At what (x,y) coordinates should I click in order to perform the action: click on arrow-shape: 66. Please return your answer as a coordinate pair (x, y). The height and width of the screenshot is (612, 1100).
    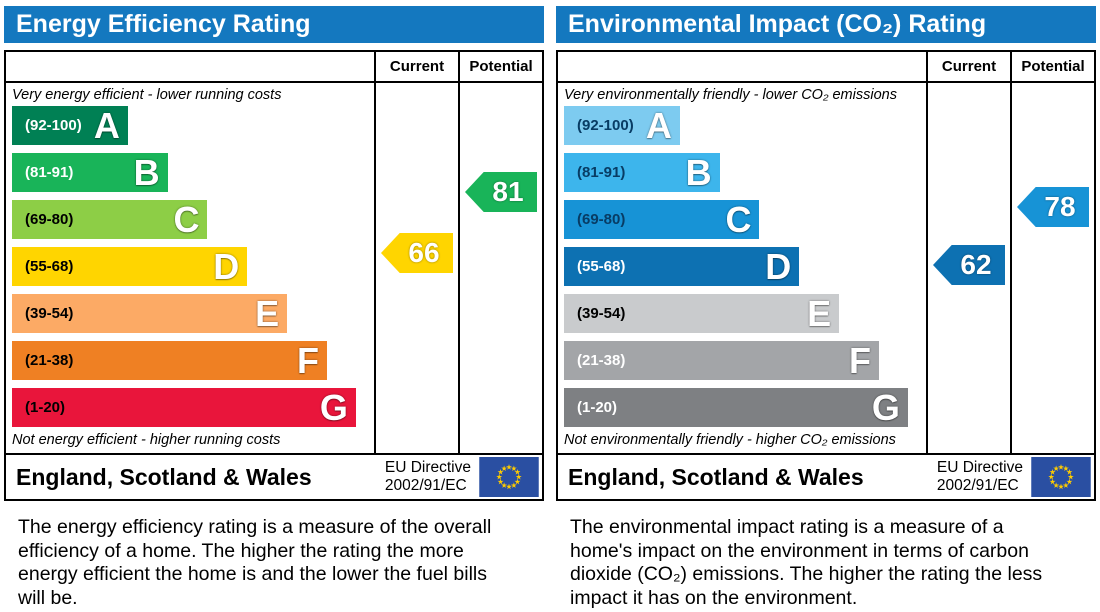
    Looking at the image, I should click on (417, 253).